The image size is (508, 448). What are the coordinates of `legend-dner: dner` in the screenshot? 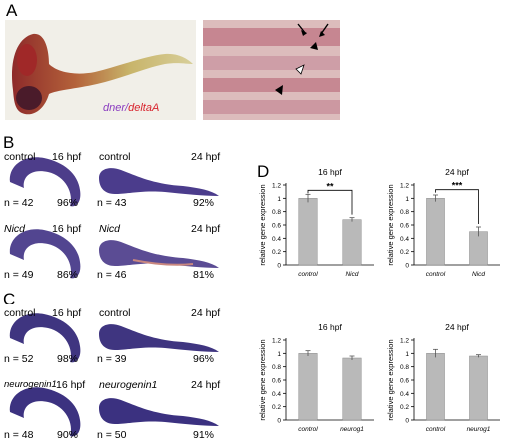 It's located at (114, 108).